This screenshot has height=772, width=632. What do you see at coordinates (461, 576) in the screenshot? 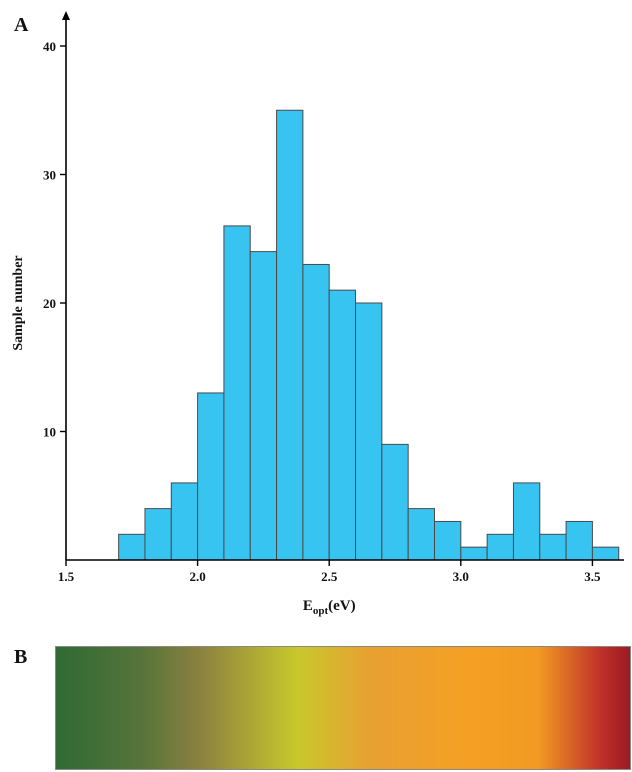
I see `x-tick-label: 3.0` at bounding box center [461, 576].